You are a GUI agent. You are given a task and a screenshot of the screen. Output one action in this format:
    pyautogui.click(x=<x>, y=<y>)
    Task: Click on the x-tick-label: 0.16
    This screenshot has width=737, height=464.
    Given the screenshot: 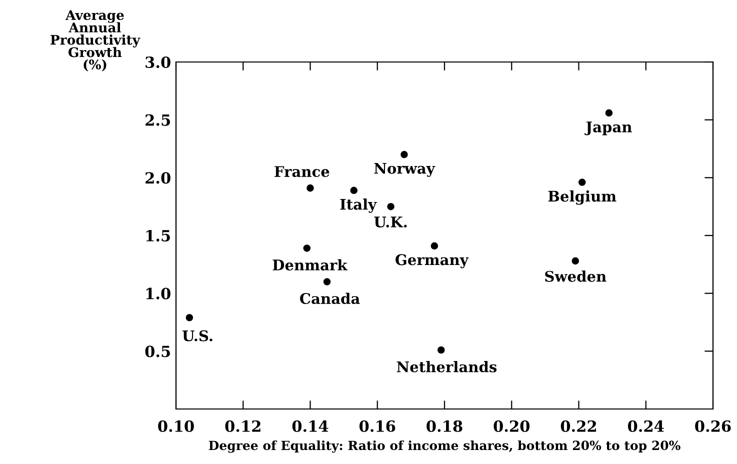 What is the action you would take?
    pyautogui.click(x=377, y=426)
    